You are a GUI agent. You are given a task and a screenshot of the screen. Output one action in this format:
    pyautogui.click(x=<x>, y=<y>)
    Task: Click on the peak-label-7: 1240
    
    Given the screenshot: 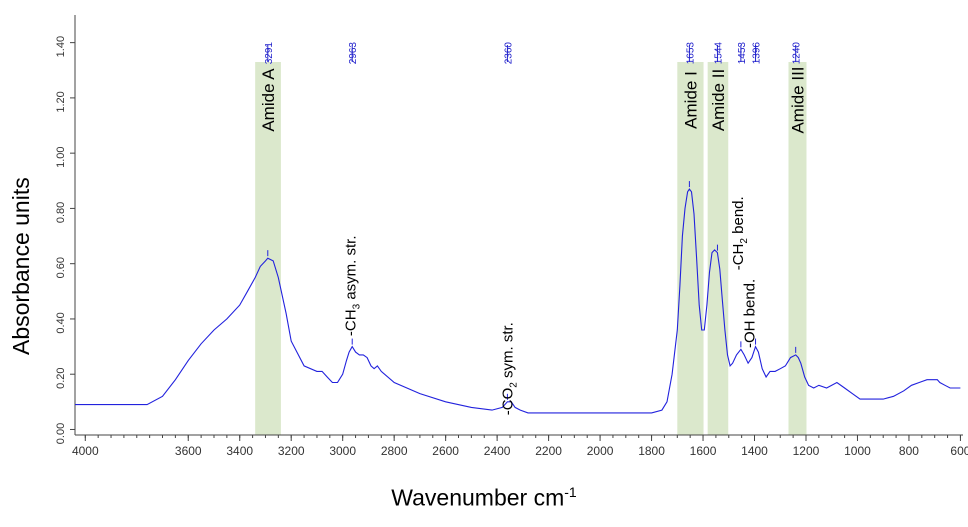 What is the action you would take?
    pyautogui.click(x=797, y=53)
    